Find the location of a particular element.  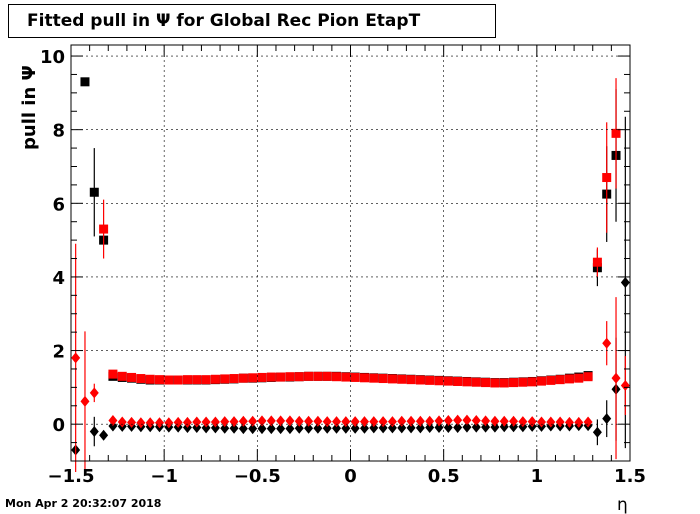

y-tick-label: 0 is located at coordinates (58, 425).